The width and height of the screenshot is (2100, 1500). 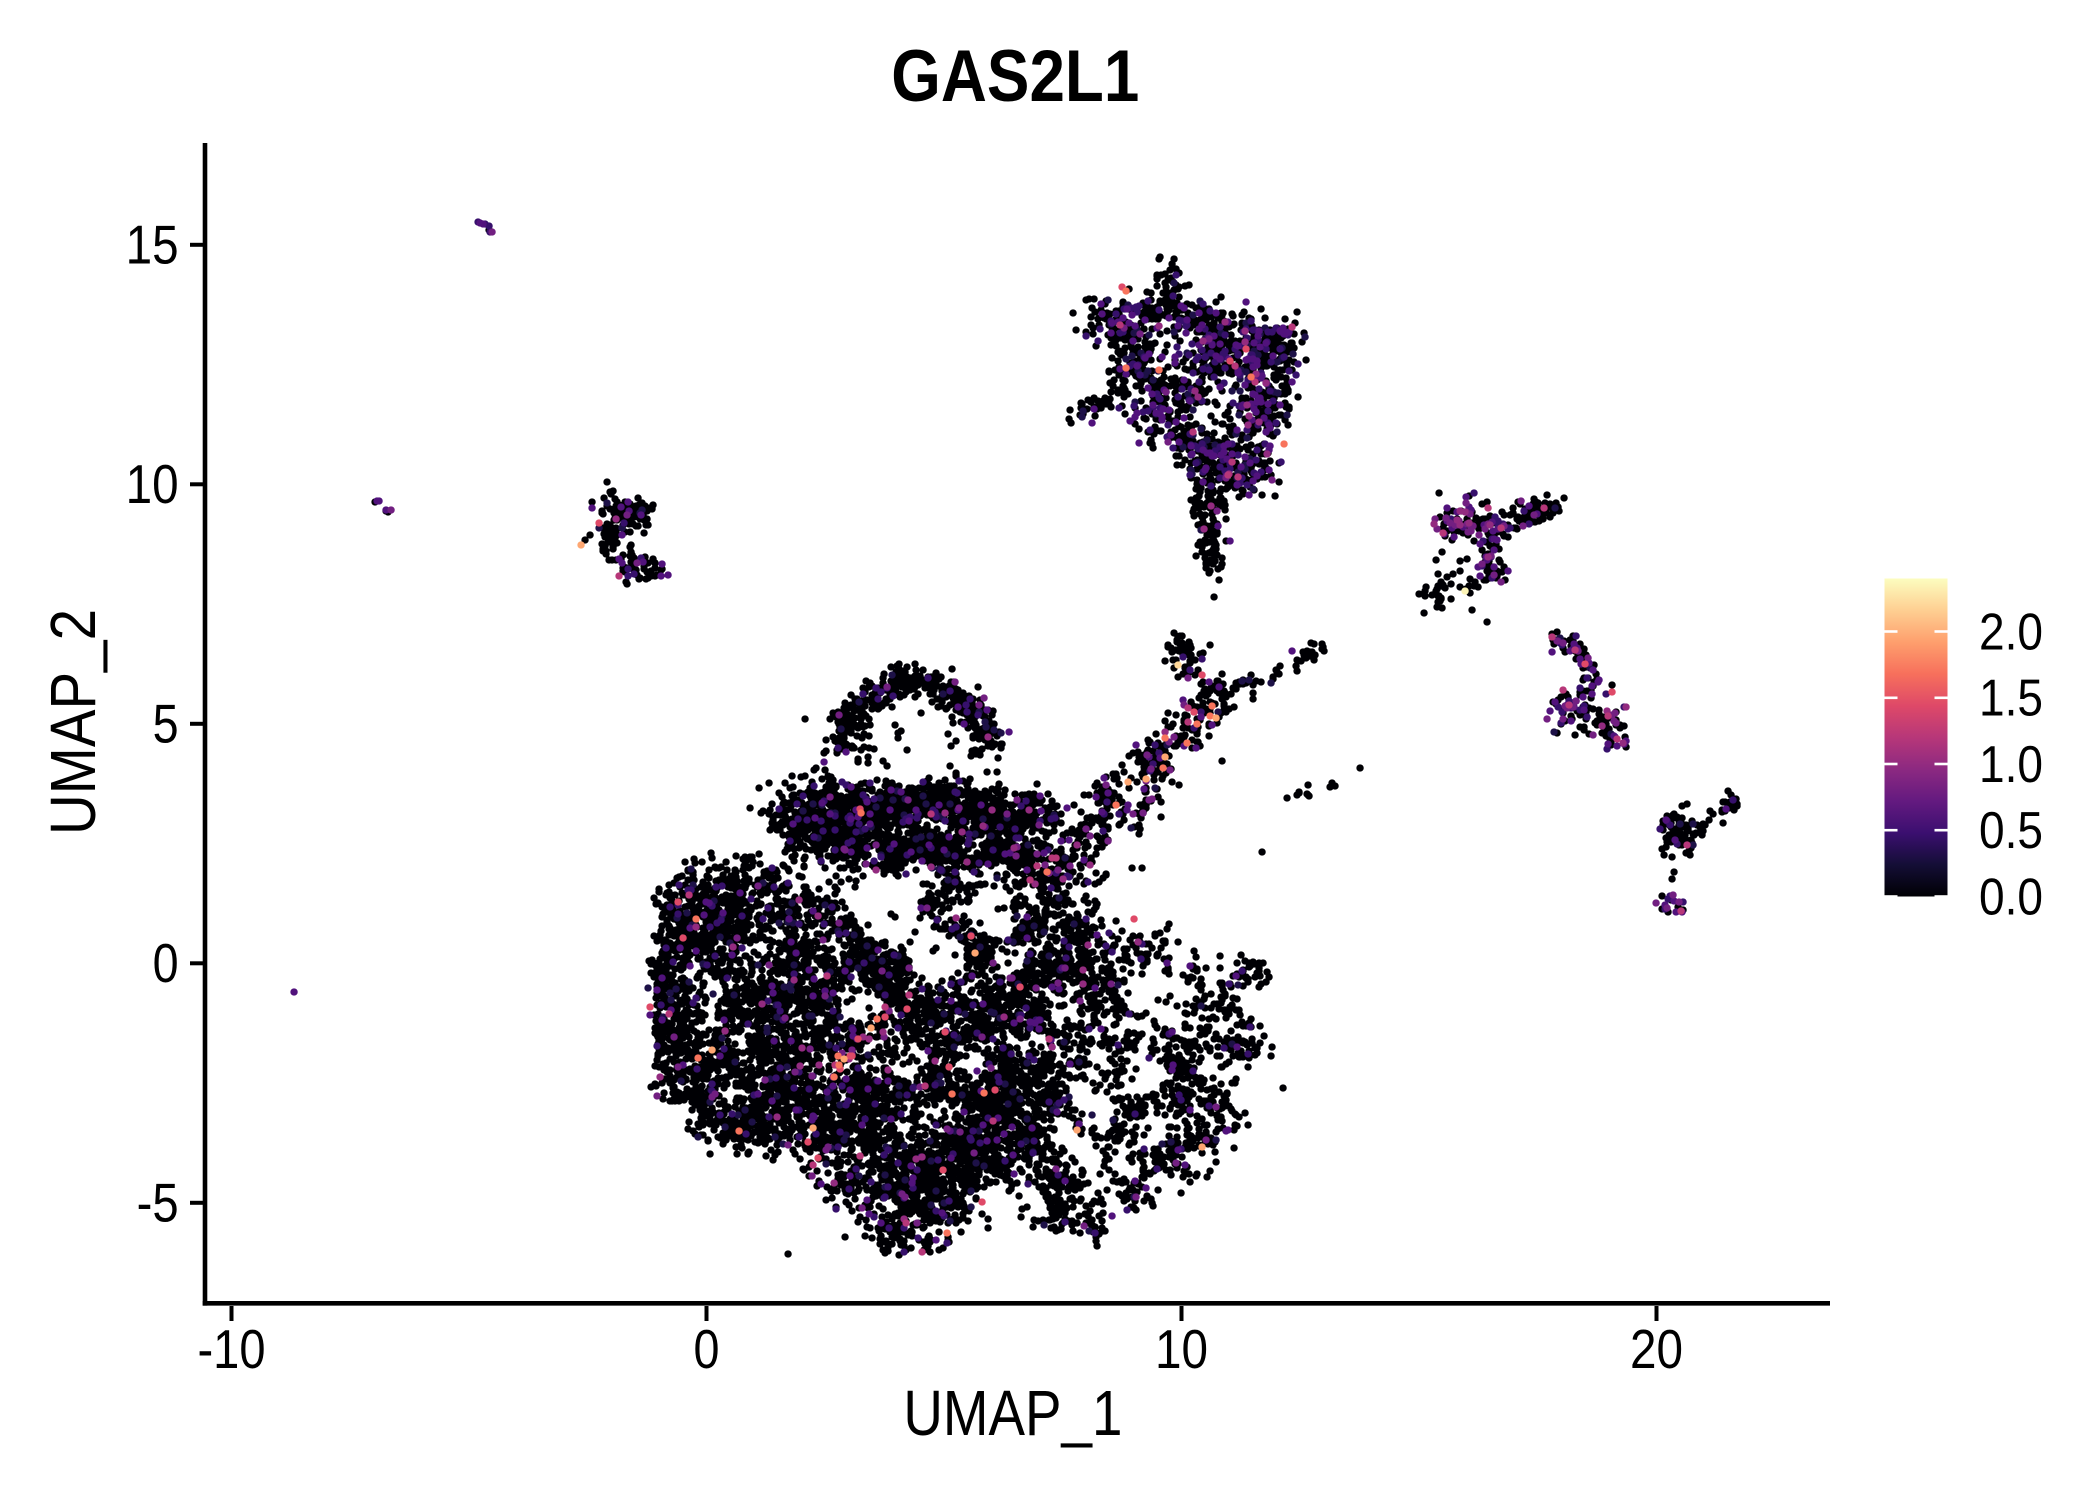 I want to click on svg-text: -10, so click(x=232, y=1349).